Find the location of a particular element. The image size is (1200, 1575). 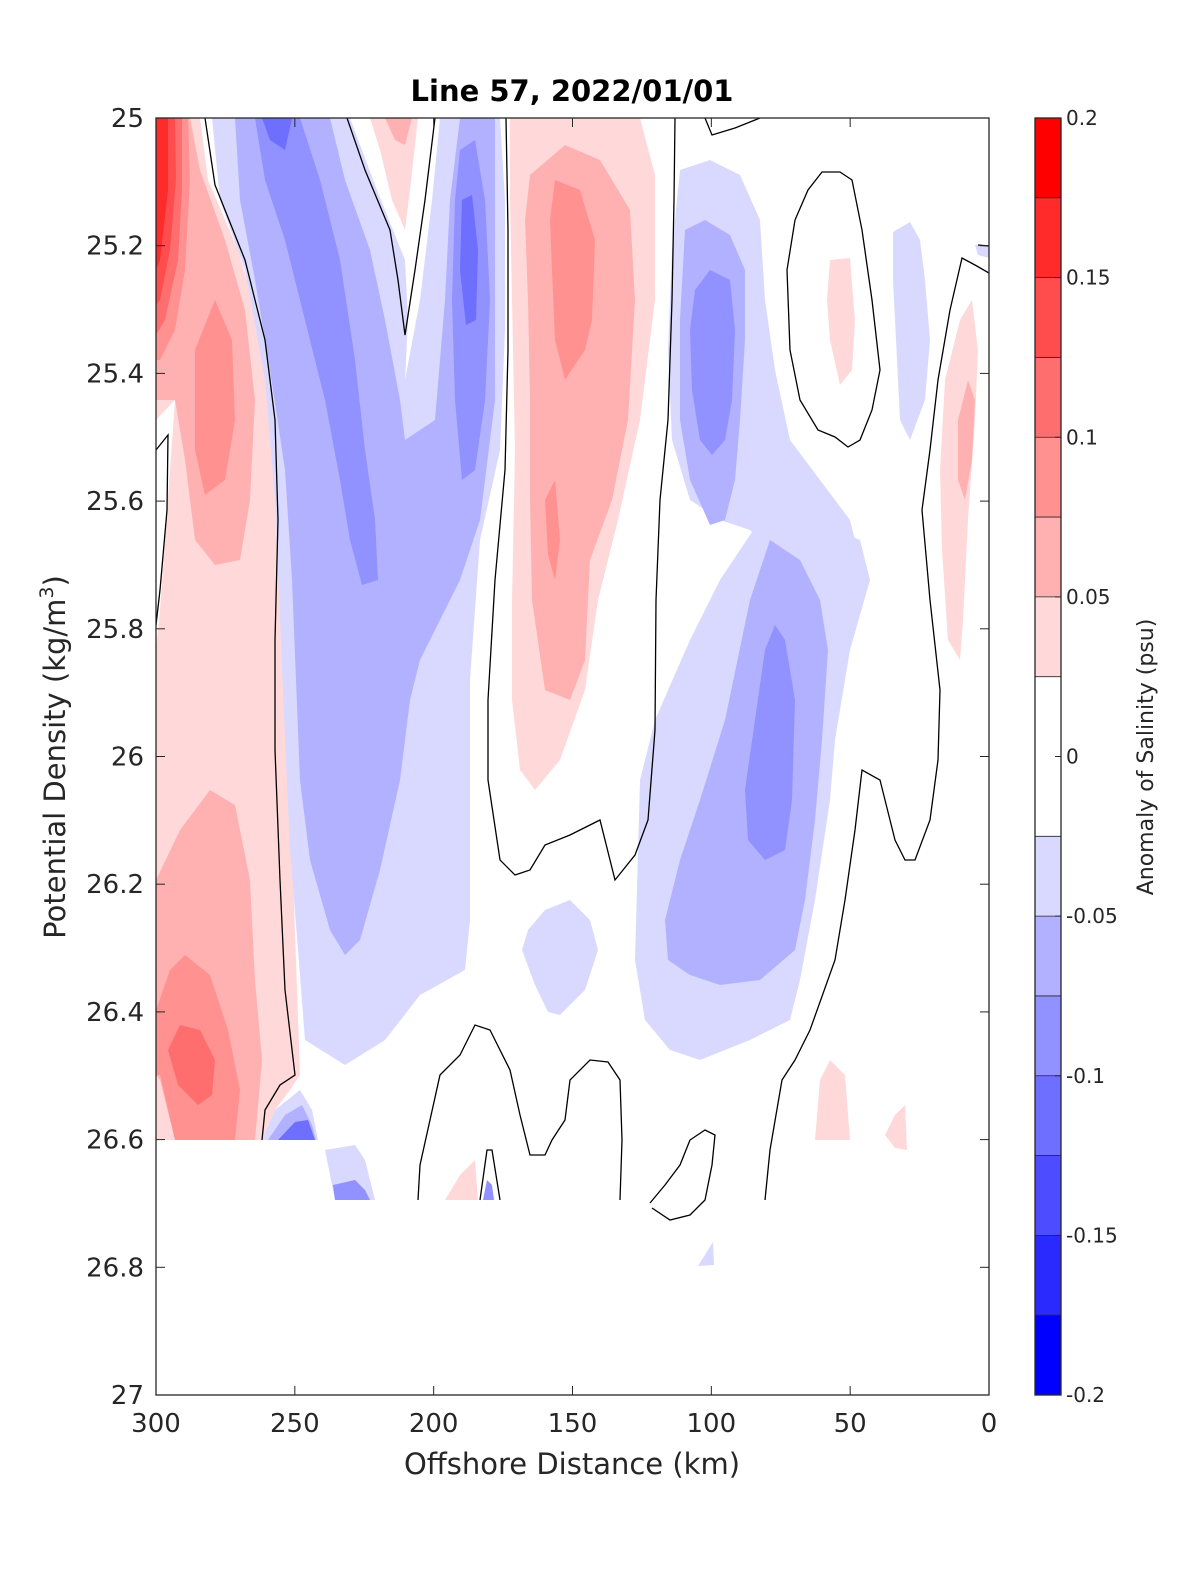

x-tick-label: 100 is located at coordinates (712, 1424).